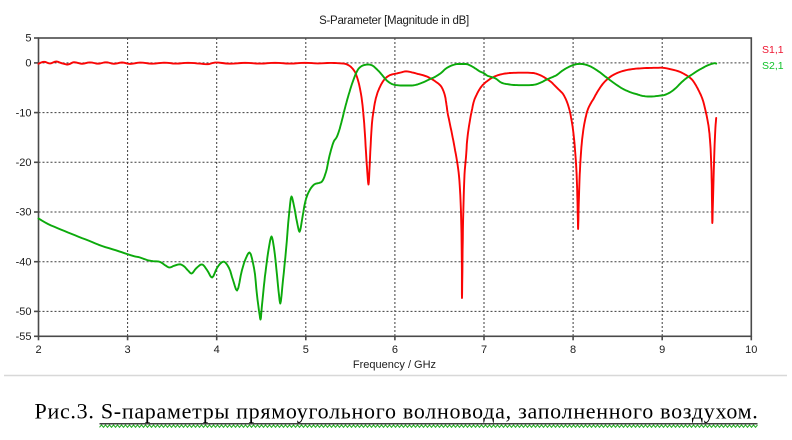 This screenshot has height=440, width=792. What do you see at coordinates (24, 213) in the screenshot?
I see `svg-text: -30` at bounding box center [24, 213].